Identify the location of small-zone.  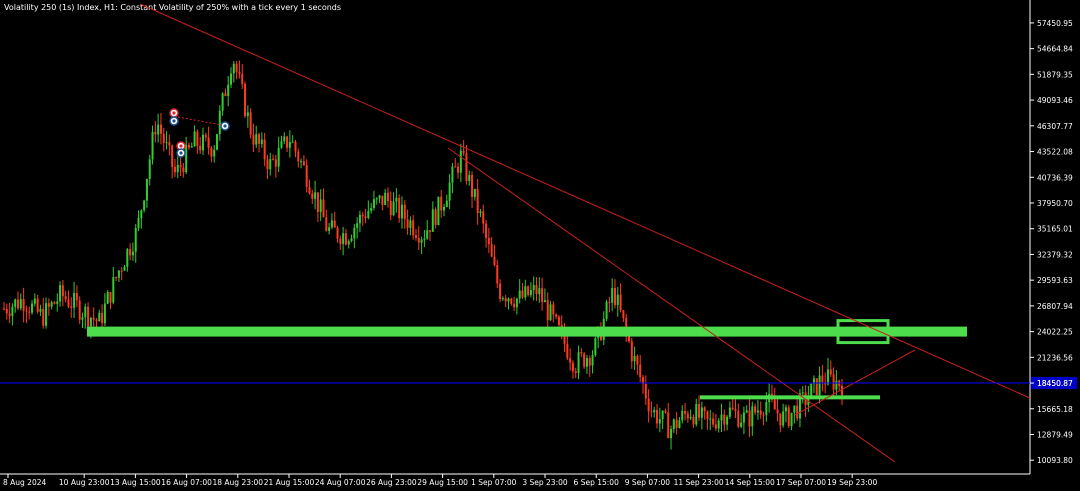
(790, 397).